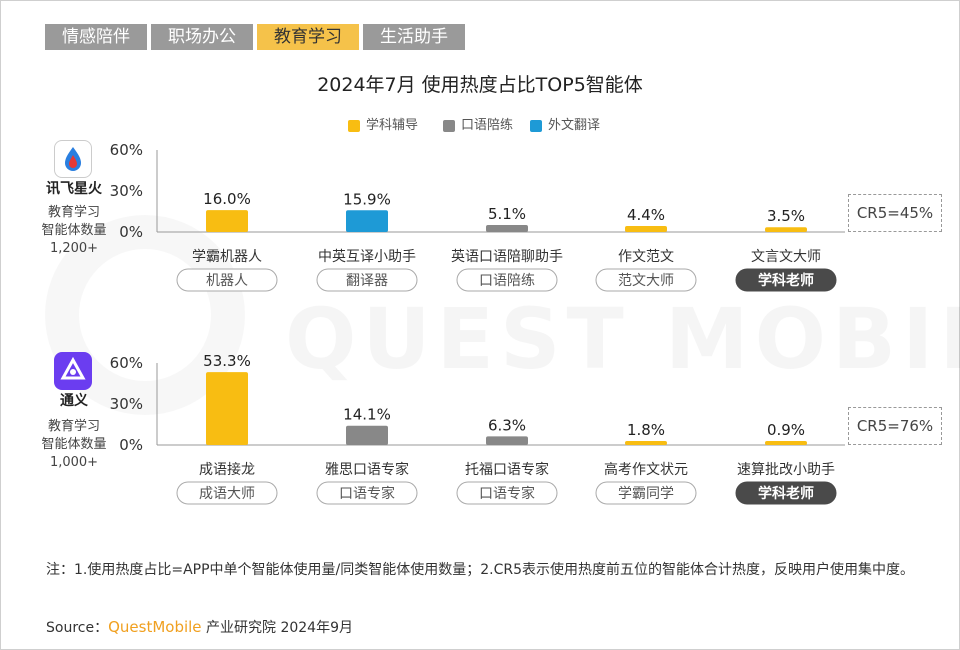 The height and width of the screenshot is (650, 960). What do you see at coordinates (74, 189) in the screenshot?
I see `app-name: 讯飞星火` at bounding box center [74, 189].